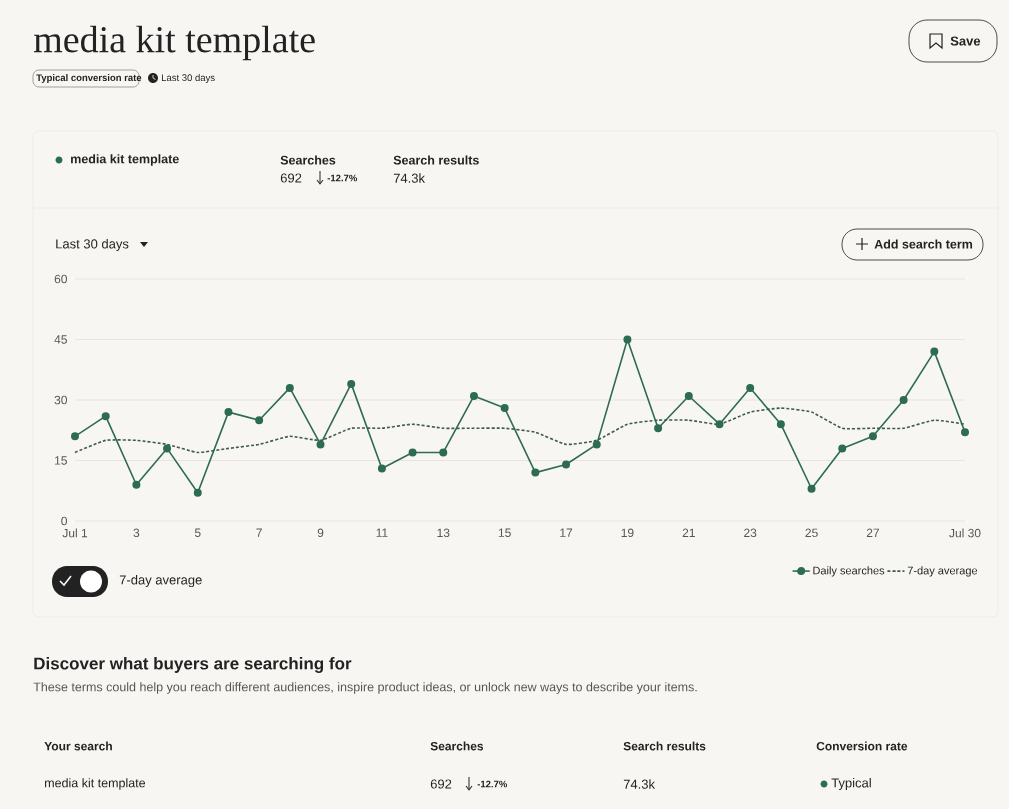 This screenshot has height=809, width=1009. Describe the element at coordinates (750, 533) in the screenshot. I see `x-tick-label: 23` at that location.